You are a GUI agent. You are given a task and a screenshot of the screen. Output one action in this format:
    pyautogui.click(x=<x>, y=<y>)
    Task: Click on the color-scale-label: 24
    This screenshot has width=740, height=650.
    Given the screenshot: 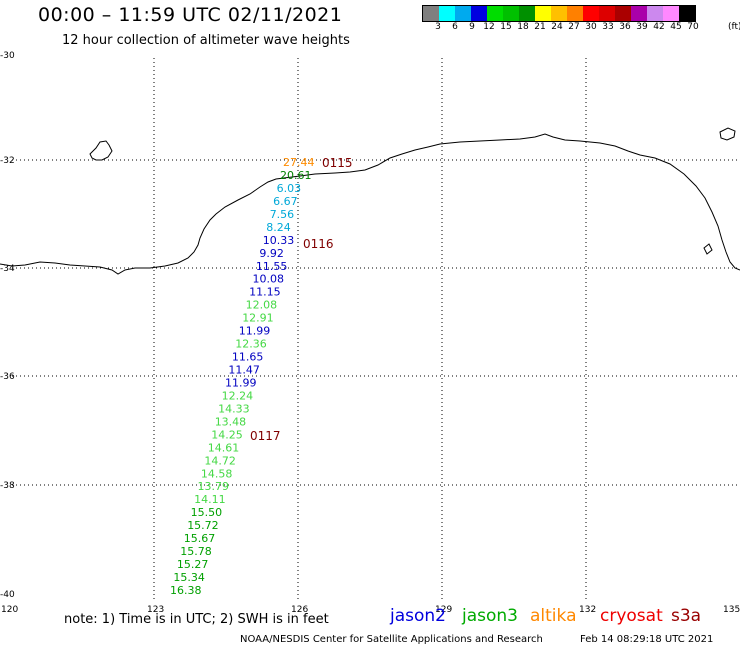 What is the action you would take?
    pyautogui.click(x=557, y=27)
    